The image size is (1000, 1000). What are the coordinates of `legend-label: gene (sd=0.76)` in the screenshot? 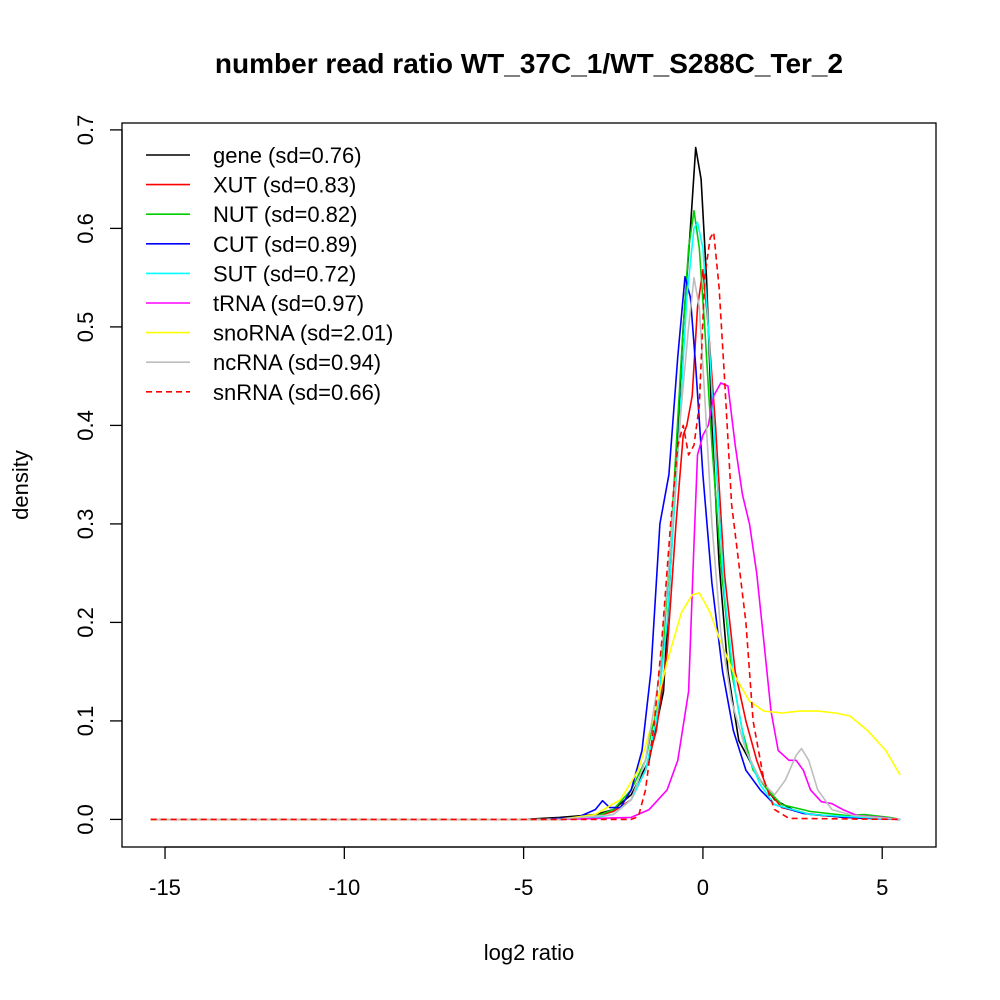 It's located at (287, 155).